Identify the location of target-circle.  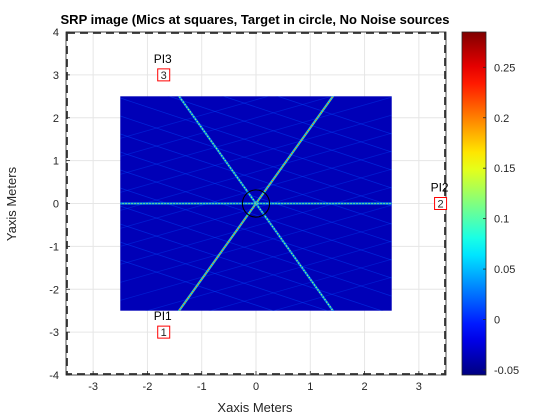
(256, 203).